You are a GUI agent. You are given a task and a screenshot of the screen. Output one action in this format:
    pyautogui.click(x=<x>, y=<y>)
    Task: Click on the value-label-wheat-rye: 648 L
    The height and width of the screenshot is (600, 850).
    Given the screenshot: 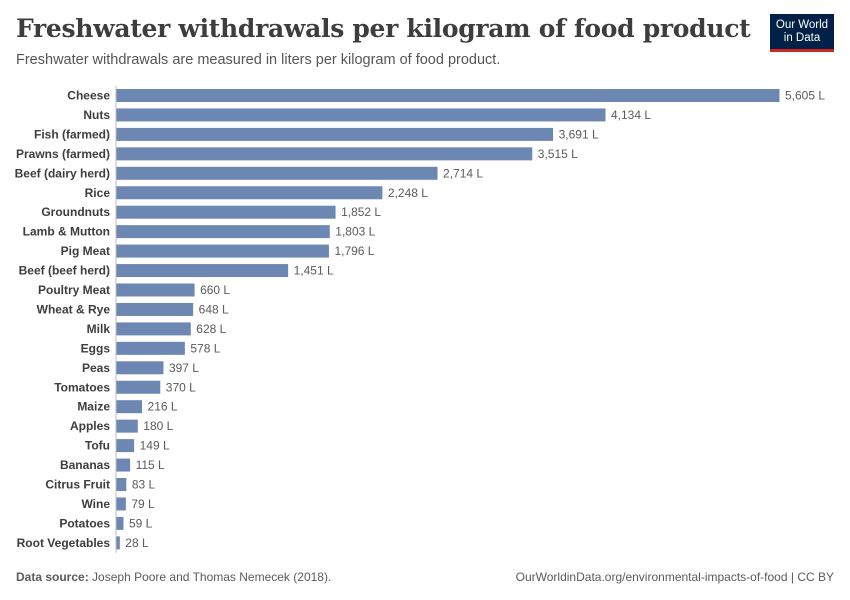 What is the action you would take?
    pyautogui.click(x=214, y=309)
    